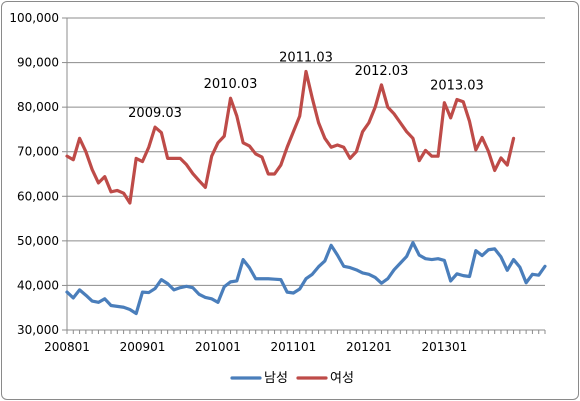 Image resolution: width=580 pixels, height=401 pixels. I want to click on peak-annotation: 2009.03, so click(155, 113).